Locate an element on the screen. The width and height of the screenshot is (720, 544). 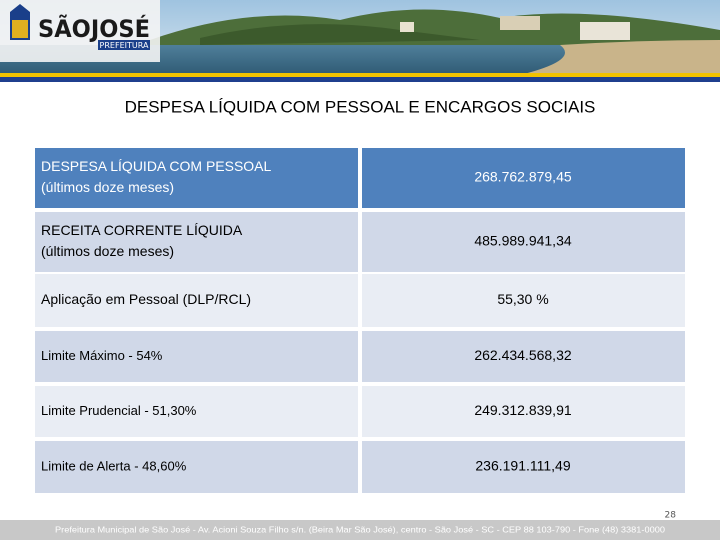
row-label: Limite Máximo - 54% is located at coordinates (102, 355).